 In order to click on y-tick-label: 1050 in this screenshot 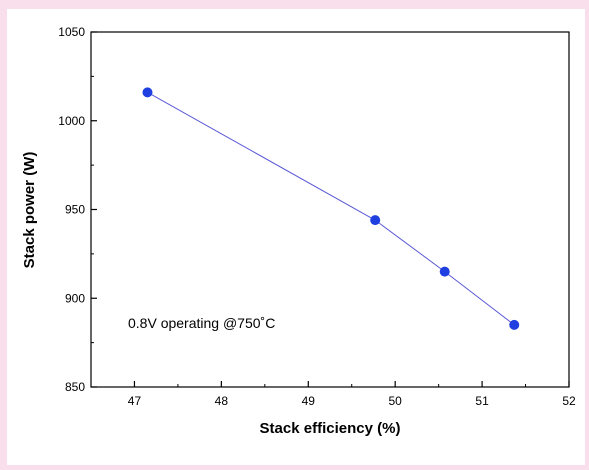, I will do `click(71, 32)`.